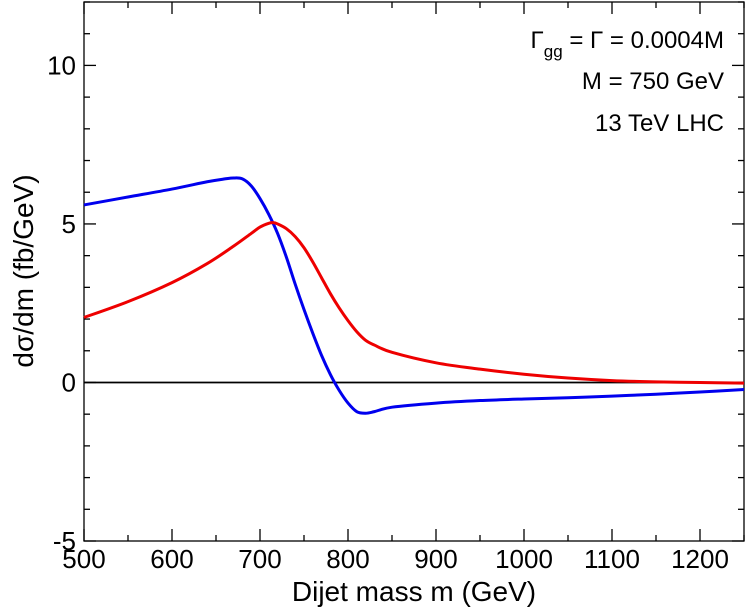  Describe the element at coordinates (69, 382) in the screenshot. I see `y-tick-label: 0` at that location.